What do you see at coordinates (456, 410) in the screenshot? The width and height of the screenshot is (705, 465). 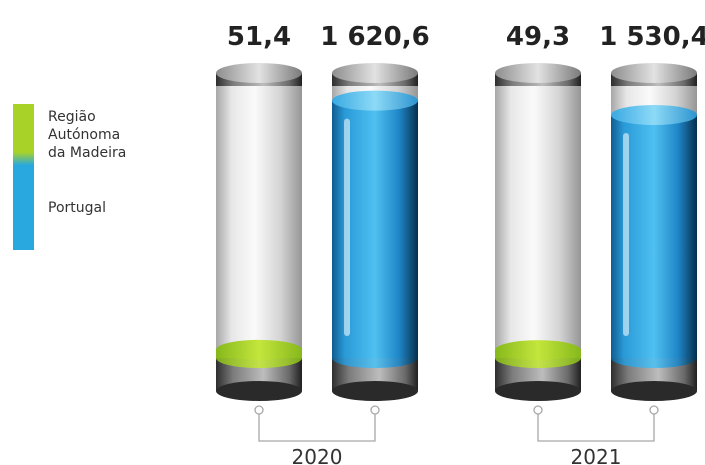 I see `connector-dots` at bounding box center [456, 410].